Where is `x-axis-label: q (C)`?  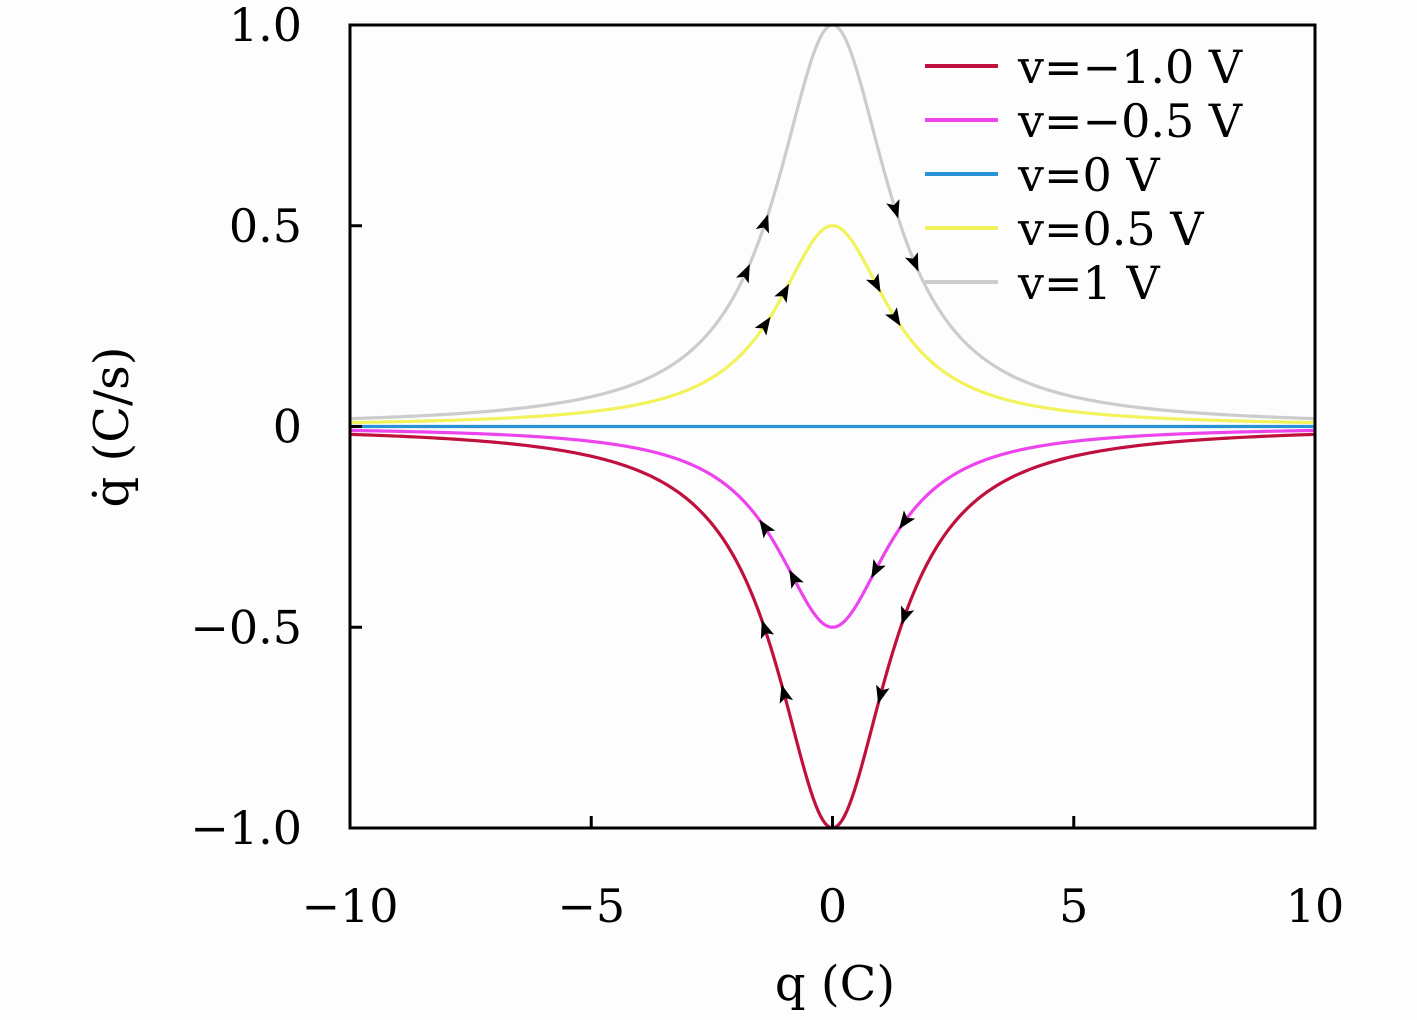 x-axis-label: q (C) is located at coordinates (835, 984).